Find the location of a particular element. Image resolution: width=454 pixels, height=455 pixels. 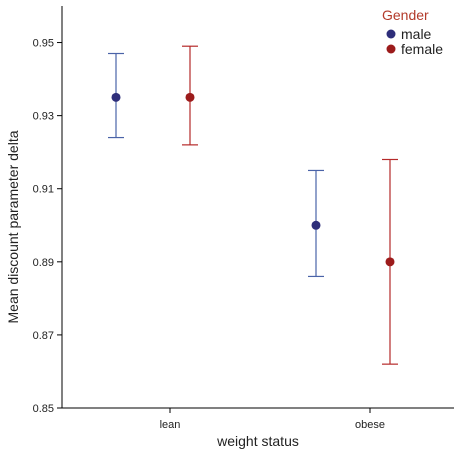

legend-label-female: female is located at coordinates (422, 49).